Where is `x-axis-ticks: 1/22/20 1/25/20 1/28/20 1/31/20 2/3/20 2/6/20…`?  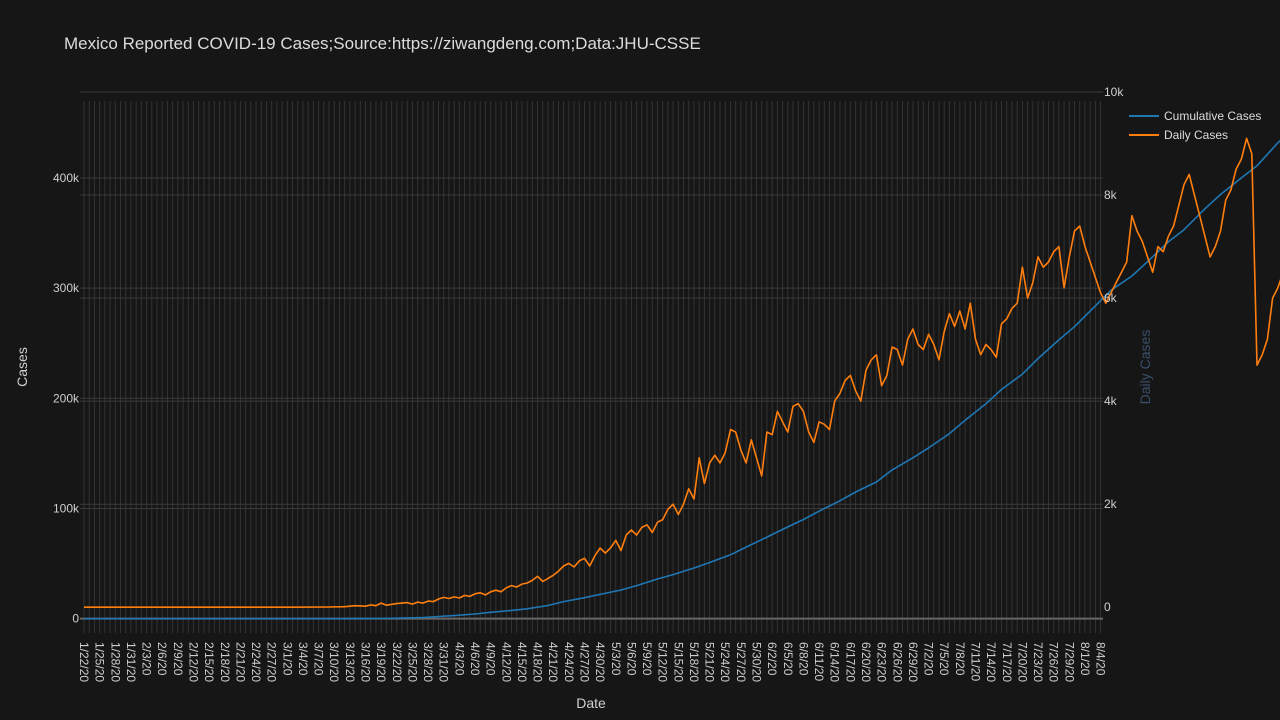 x-axis-ticks: 1/22/20 1/25/20 1/28/20 1/31/20 2/3/20 2/6/20… is located at coordinates (592, 662).